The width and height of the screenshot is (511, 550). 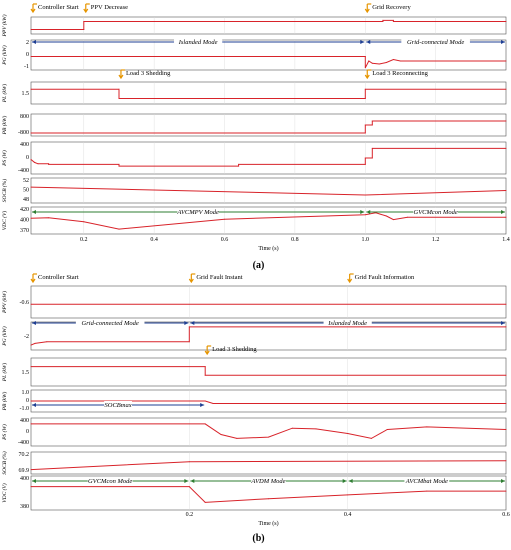 What do you see at coordinates (268, 248) in the screenshot?
I see `x-axis-label: Time (s)` at bounding box center [268, 248].